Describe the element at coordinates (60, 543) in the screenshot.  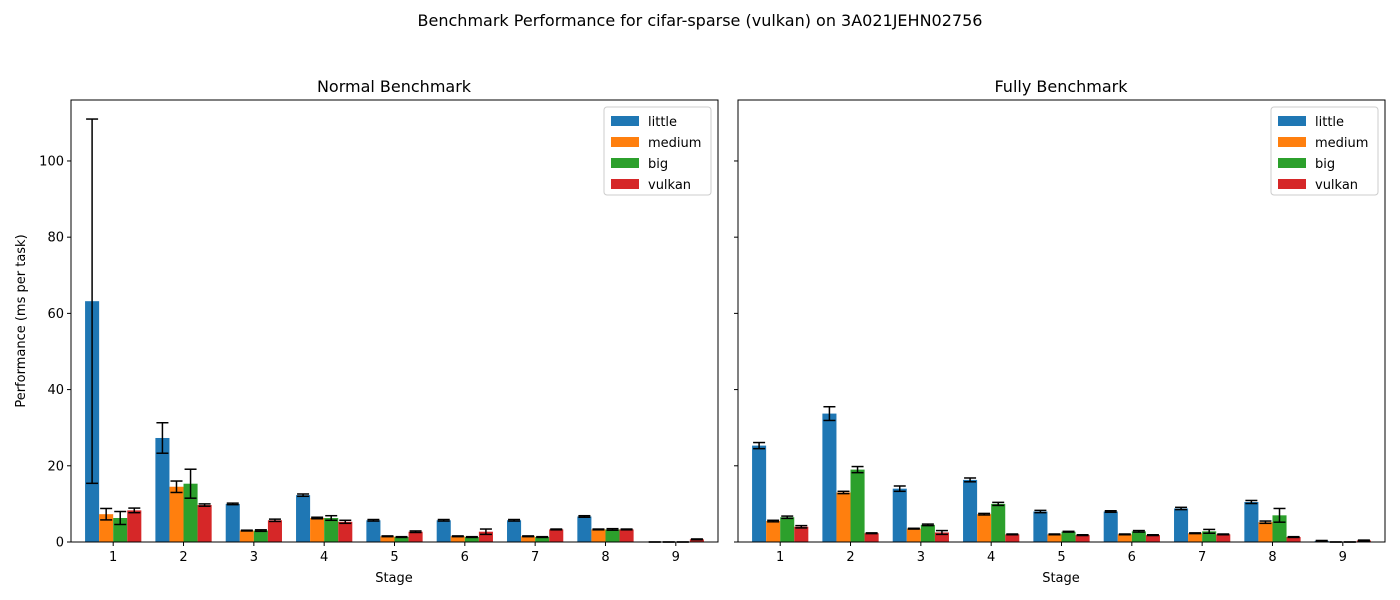
I see `y-tick-label: 0` at that location.